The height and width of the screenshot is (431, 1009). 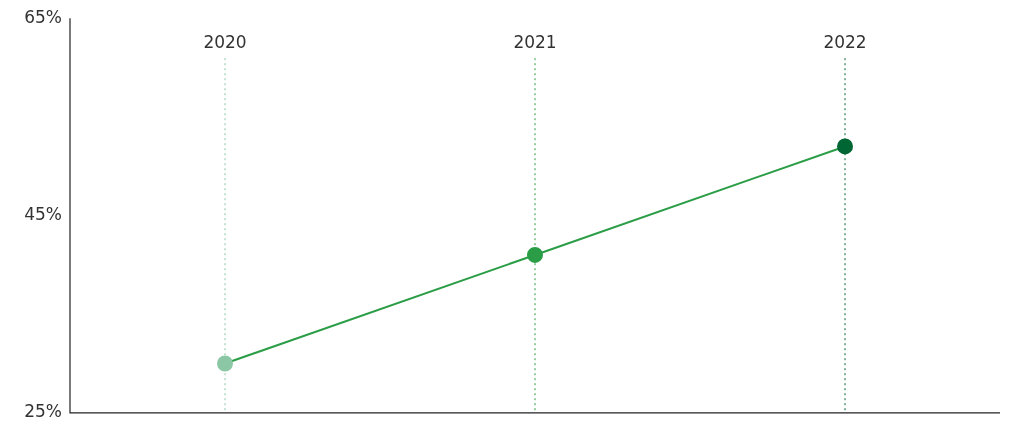 I want to click on x-tick-label: 2020, so click(x=225, y=41).